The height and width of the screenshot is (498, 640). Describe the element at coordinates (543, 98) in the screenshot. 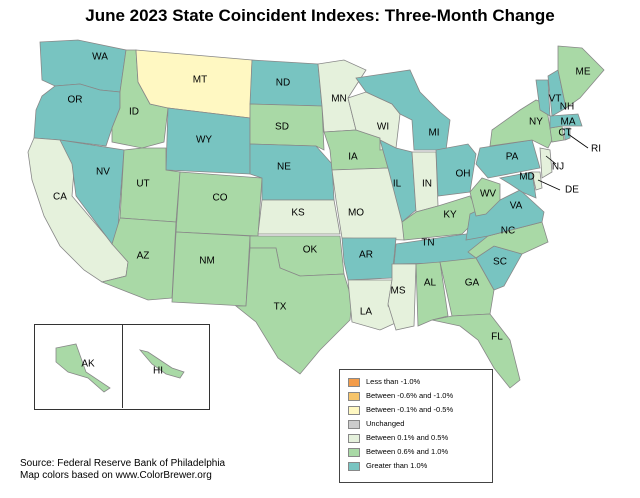

I see `state-vt` at that location.